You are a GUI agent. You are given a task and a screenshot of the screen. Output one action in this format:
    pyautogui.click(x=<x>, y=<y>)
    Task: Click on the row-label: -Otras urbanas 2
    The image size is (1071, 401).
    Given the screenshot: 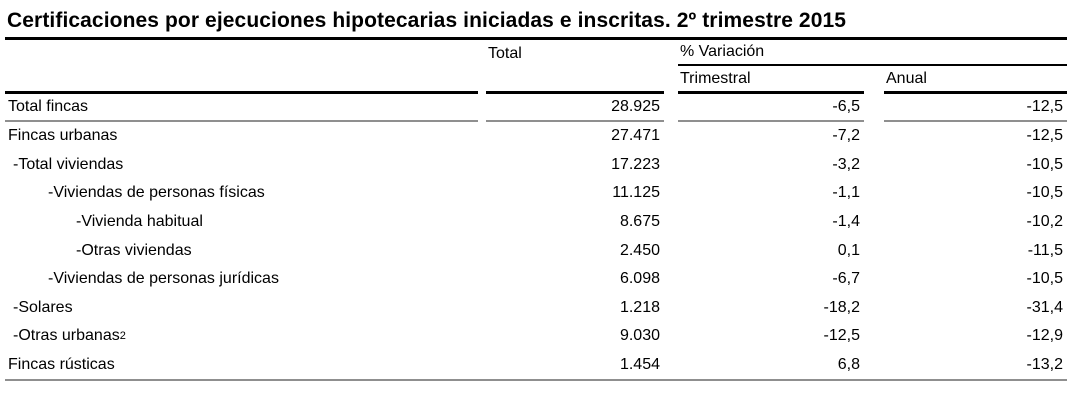 What is the action you would take?
    pyautogui.click(x=69, y=336)
    